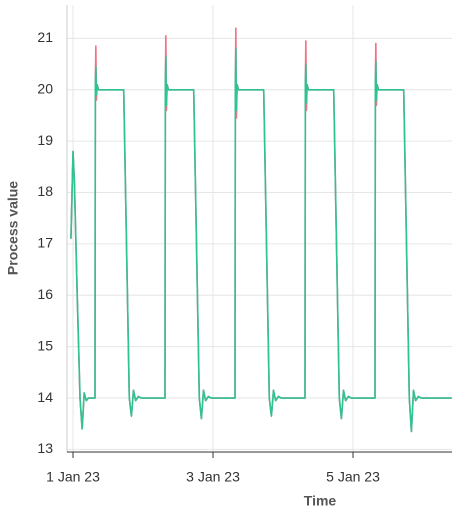  I want to click on x-tick-label: 3 Jan 23, so click(213, 477).